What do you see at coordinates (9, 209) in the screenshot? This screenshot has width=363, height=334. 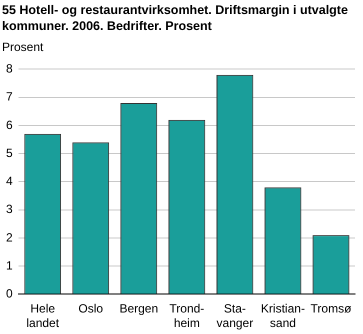 I see `y-tick-label: 3` at bounding box center [9, 209].